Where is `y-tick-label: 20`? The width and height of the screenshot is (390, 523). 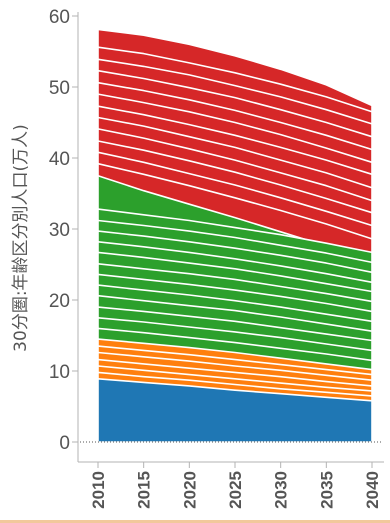 y-tick-label: 20 is located at coordinates (59, 301).